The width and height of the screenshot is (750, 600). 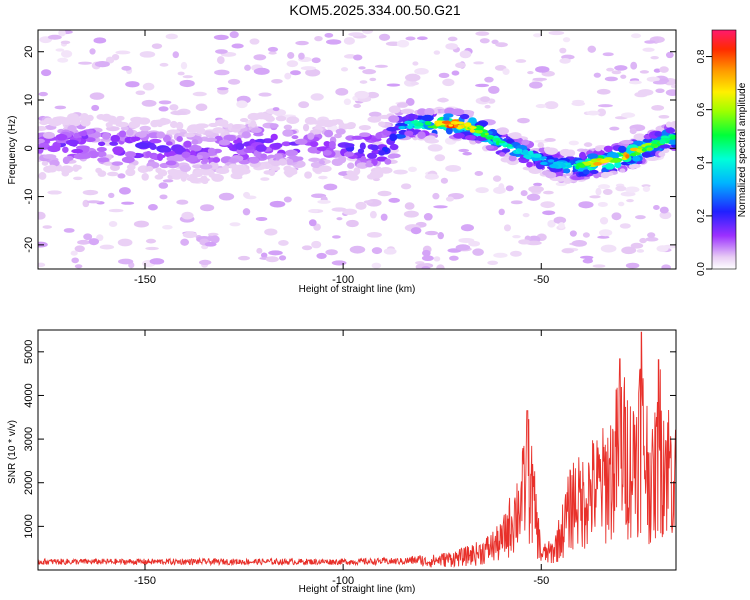 I want to click on spectrogram-x-tick-label: -150, so click(x=145, y=280).